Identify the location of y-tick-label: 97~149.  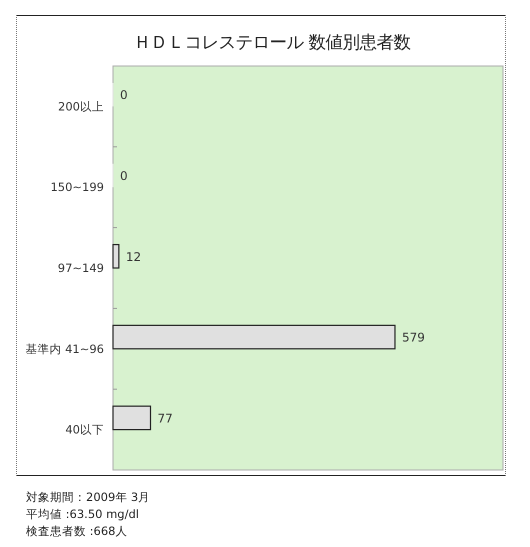
(81, 268).